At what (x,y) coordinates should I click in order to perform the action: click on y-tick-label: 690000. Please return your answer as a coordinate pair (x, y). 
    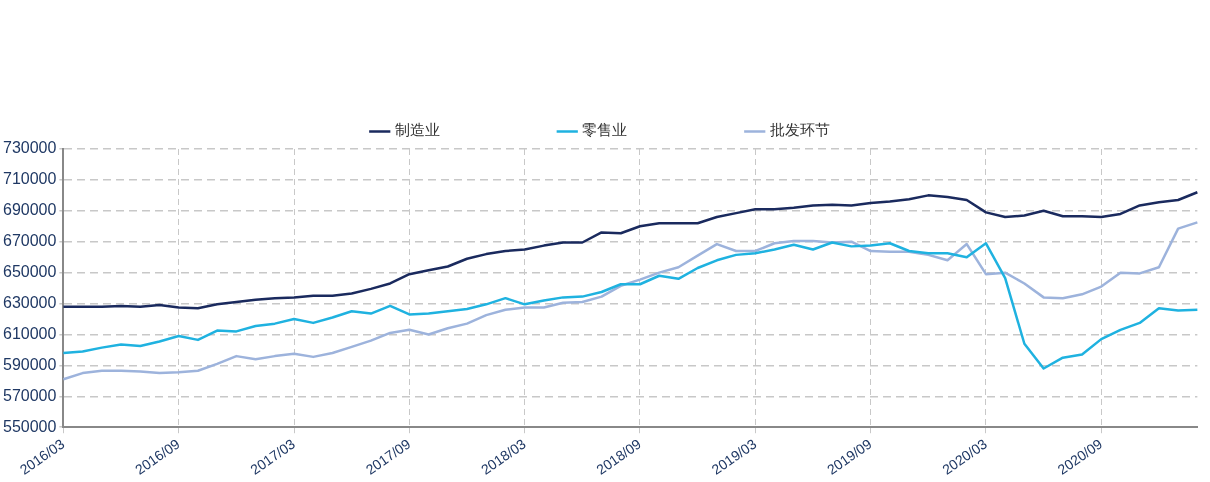
    Looking at the image, I should click on (30, 210).